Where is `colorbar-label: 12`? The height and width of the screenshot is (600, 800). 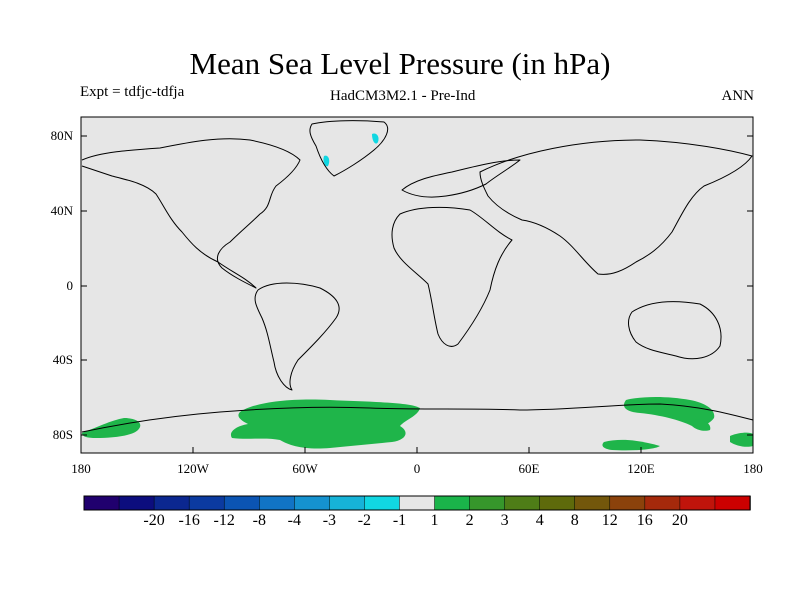 colorbar-label: 12 is located at coordinates (609, 520).